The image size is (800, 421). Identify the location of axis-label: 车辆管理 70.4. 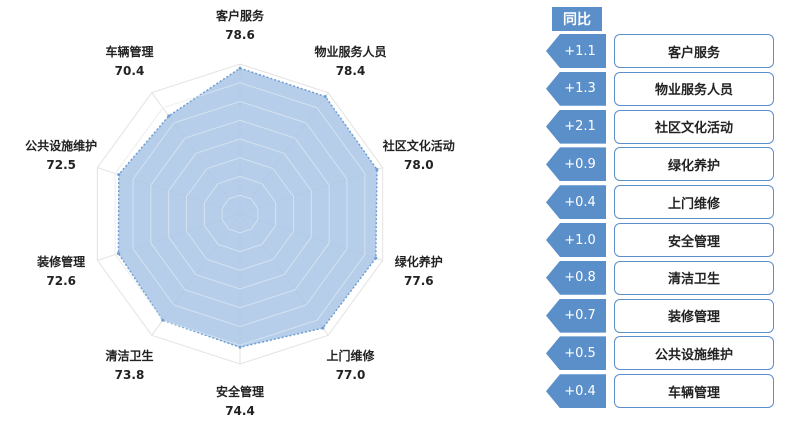
(129, 62).